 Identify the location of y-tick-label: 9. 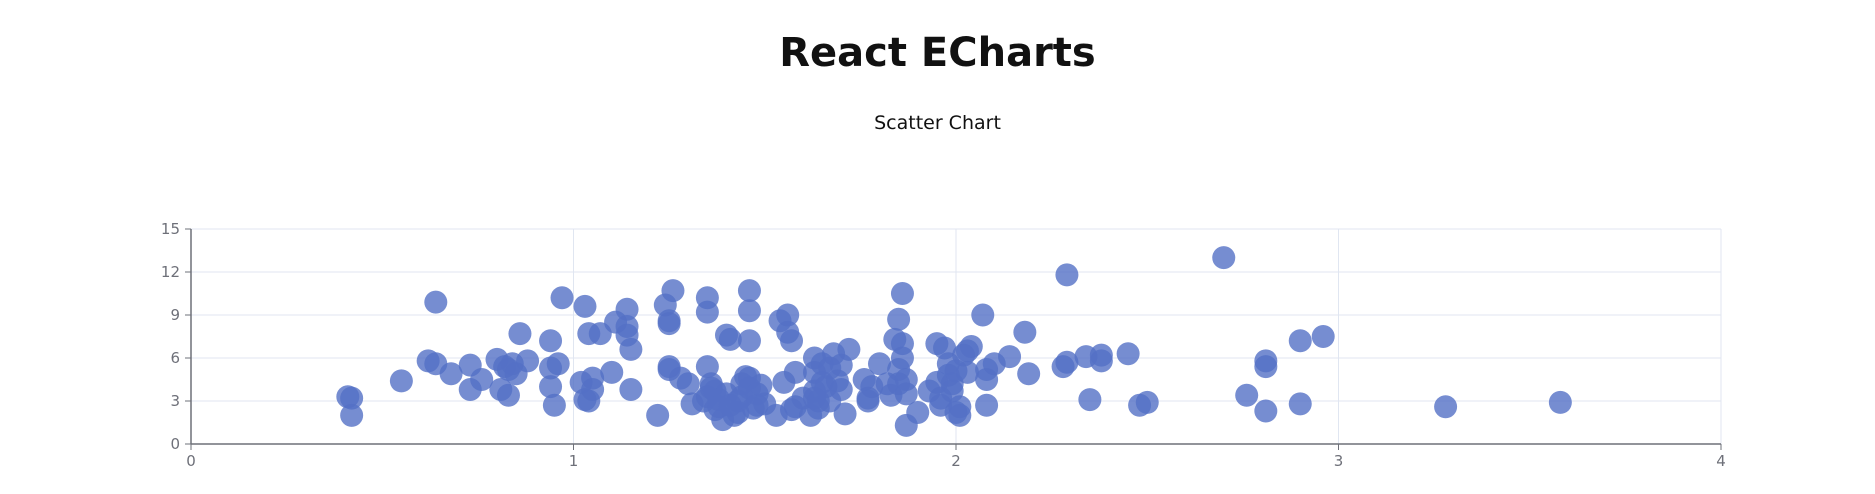
(175, 315).